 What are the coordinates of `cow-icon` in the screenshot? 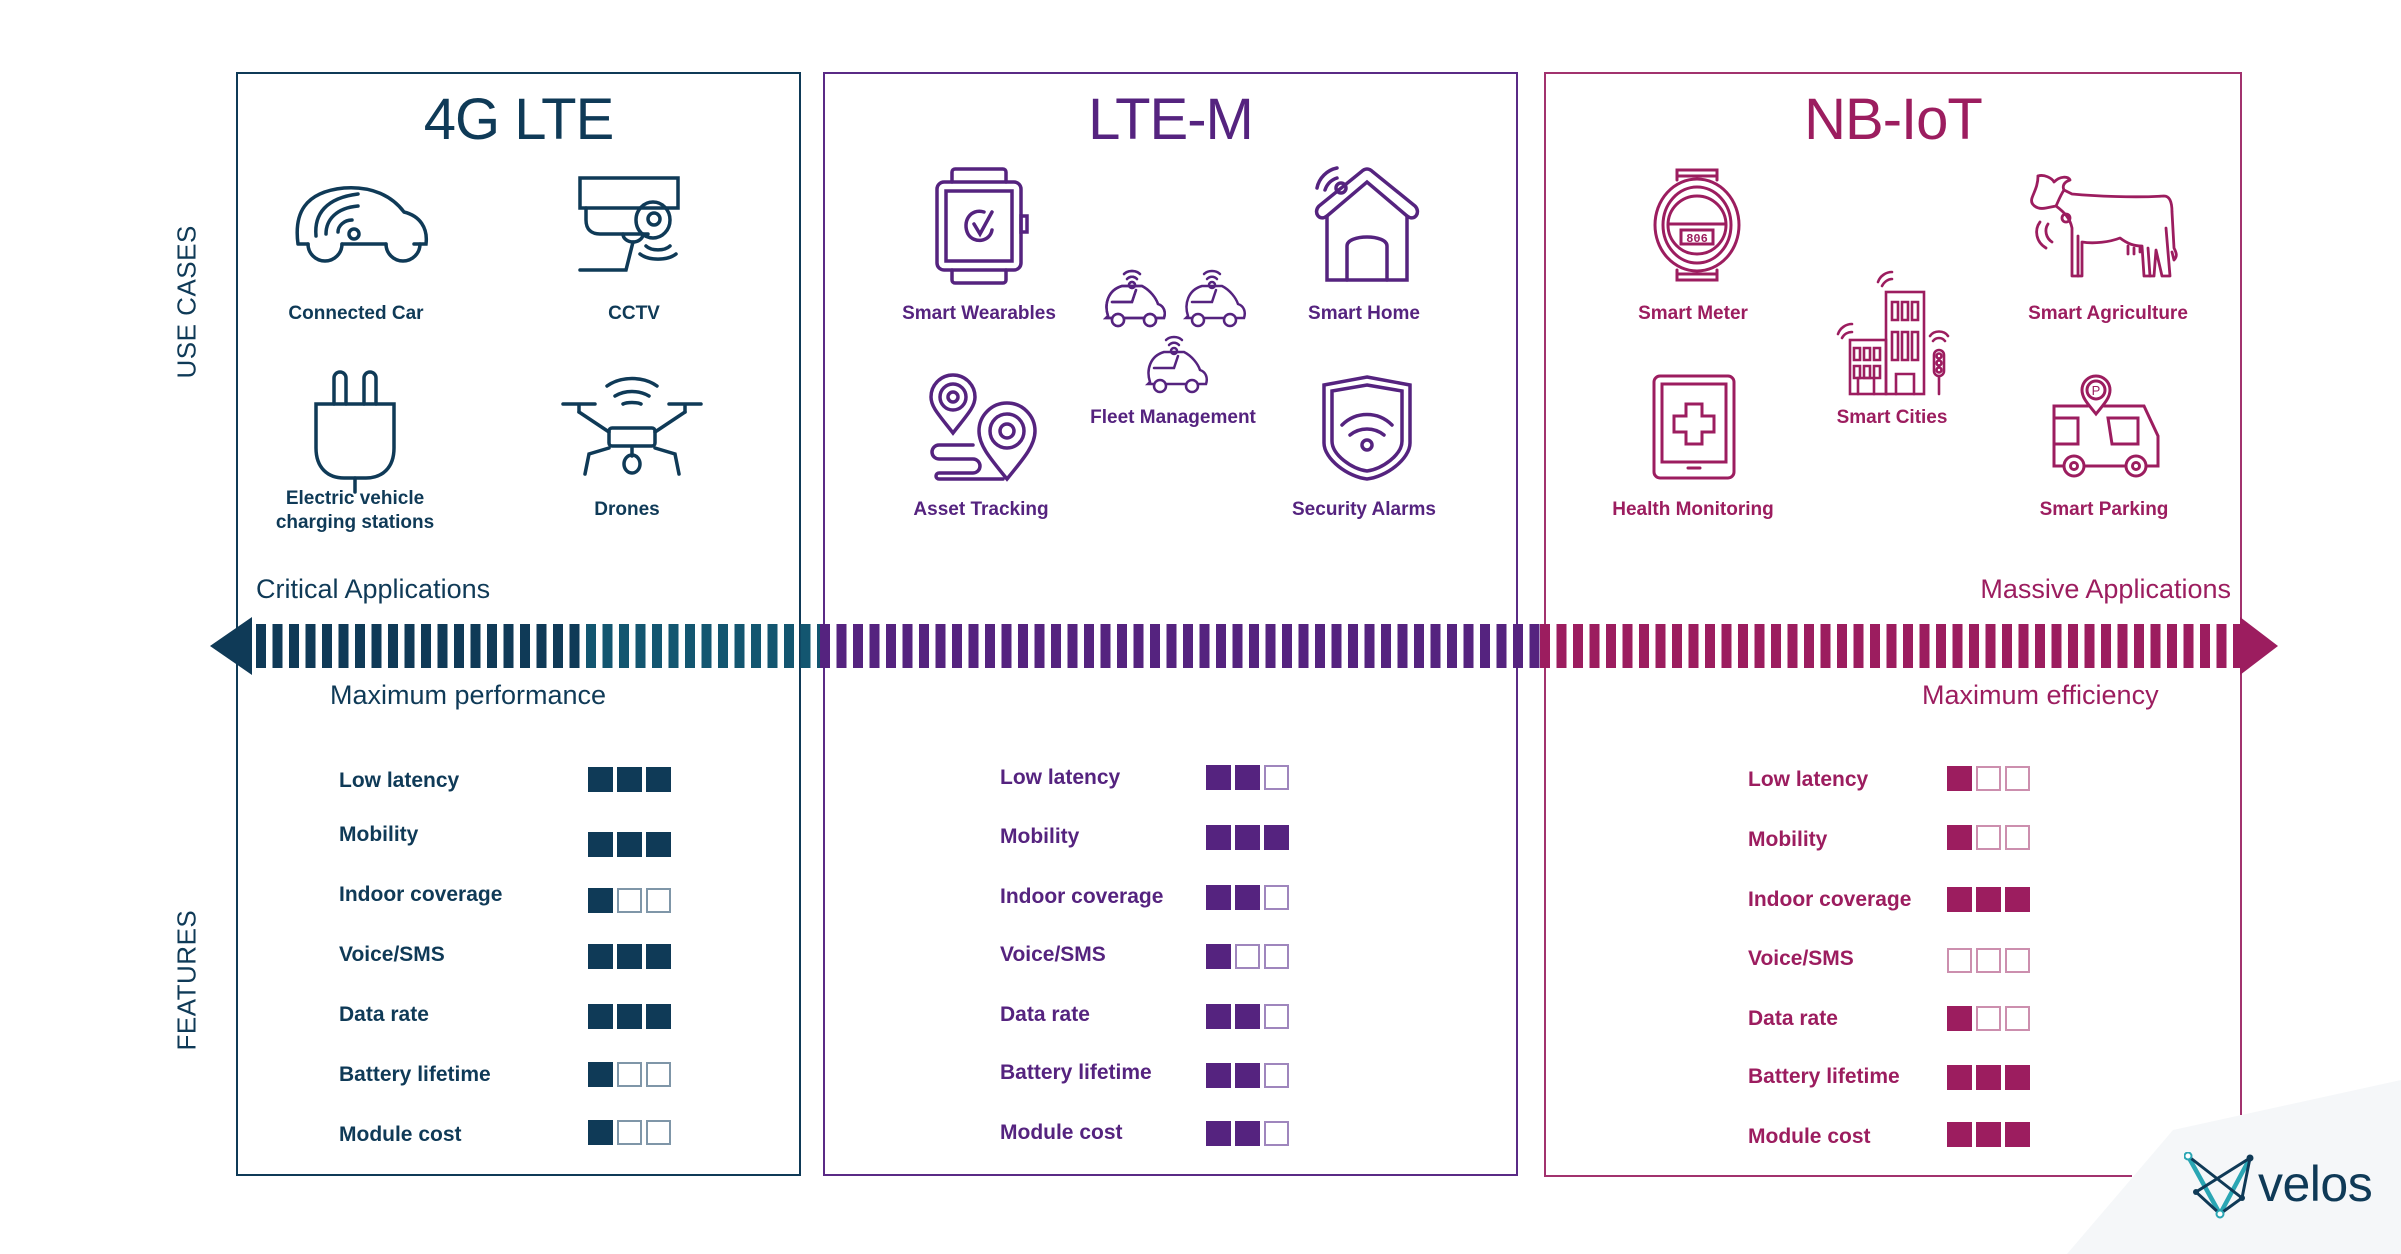 It's located at (2104, 225).